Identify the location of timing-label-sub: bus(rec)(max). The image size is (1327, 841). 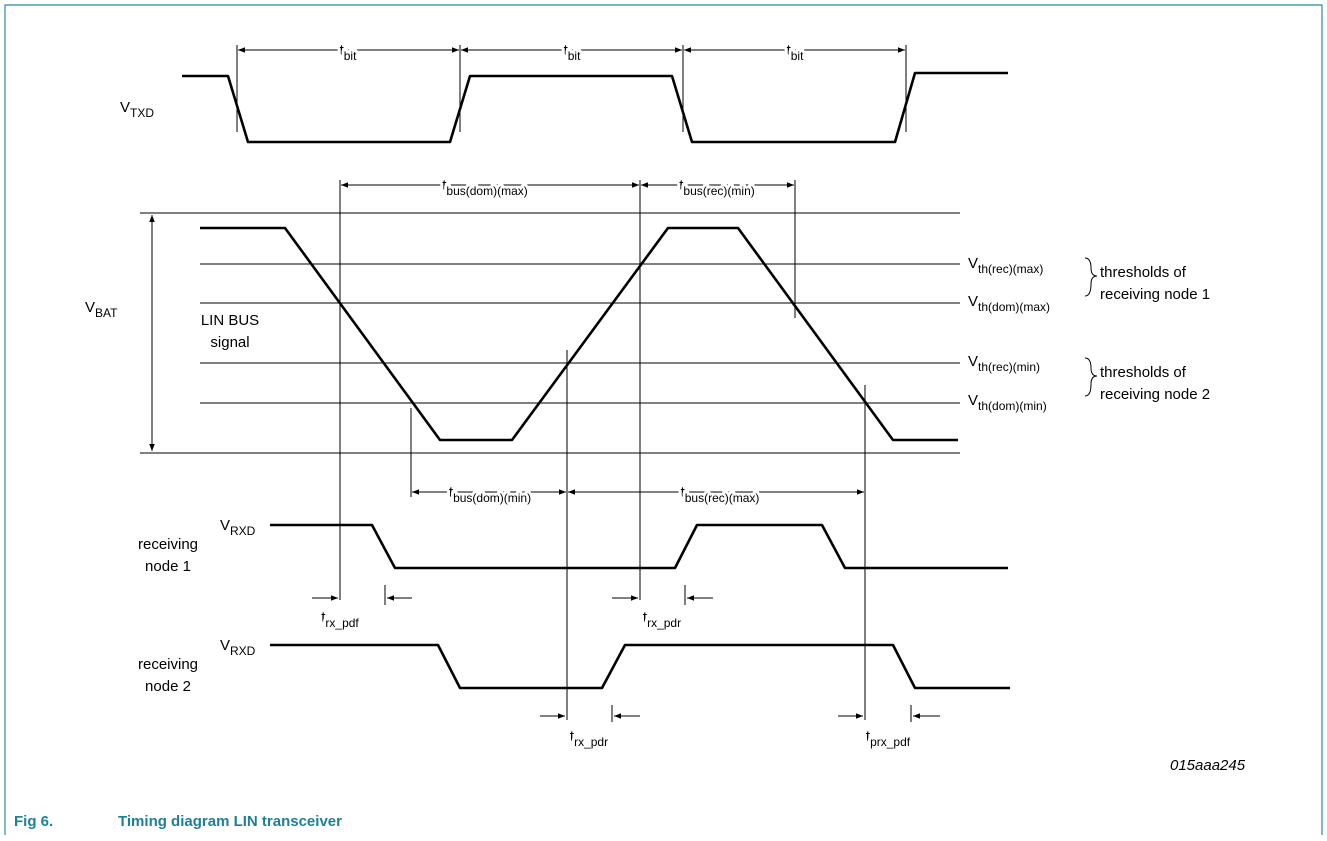
(722, 498).